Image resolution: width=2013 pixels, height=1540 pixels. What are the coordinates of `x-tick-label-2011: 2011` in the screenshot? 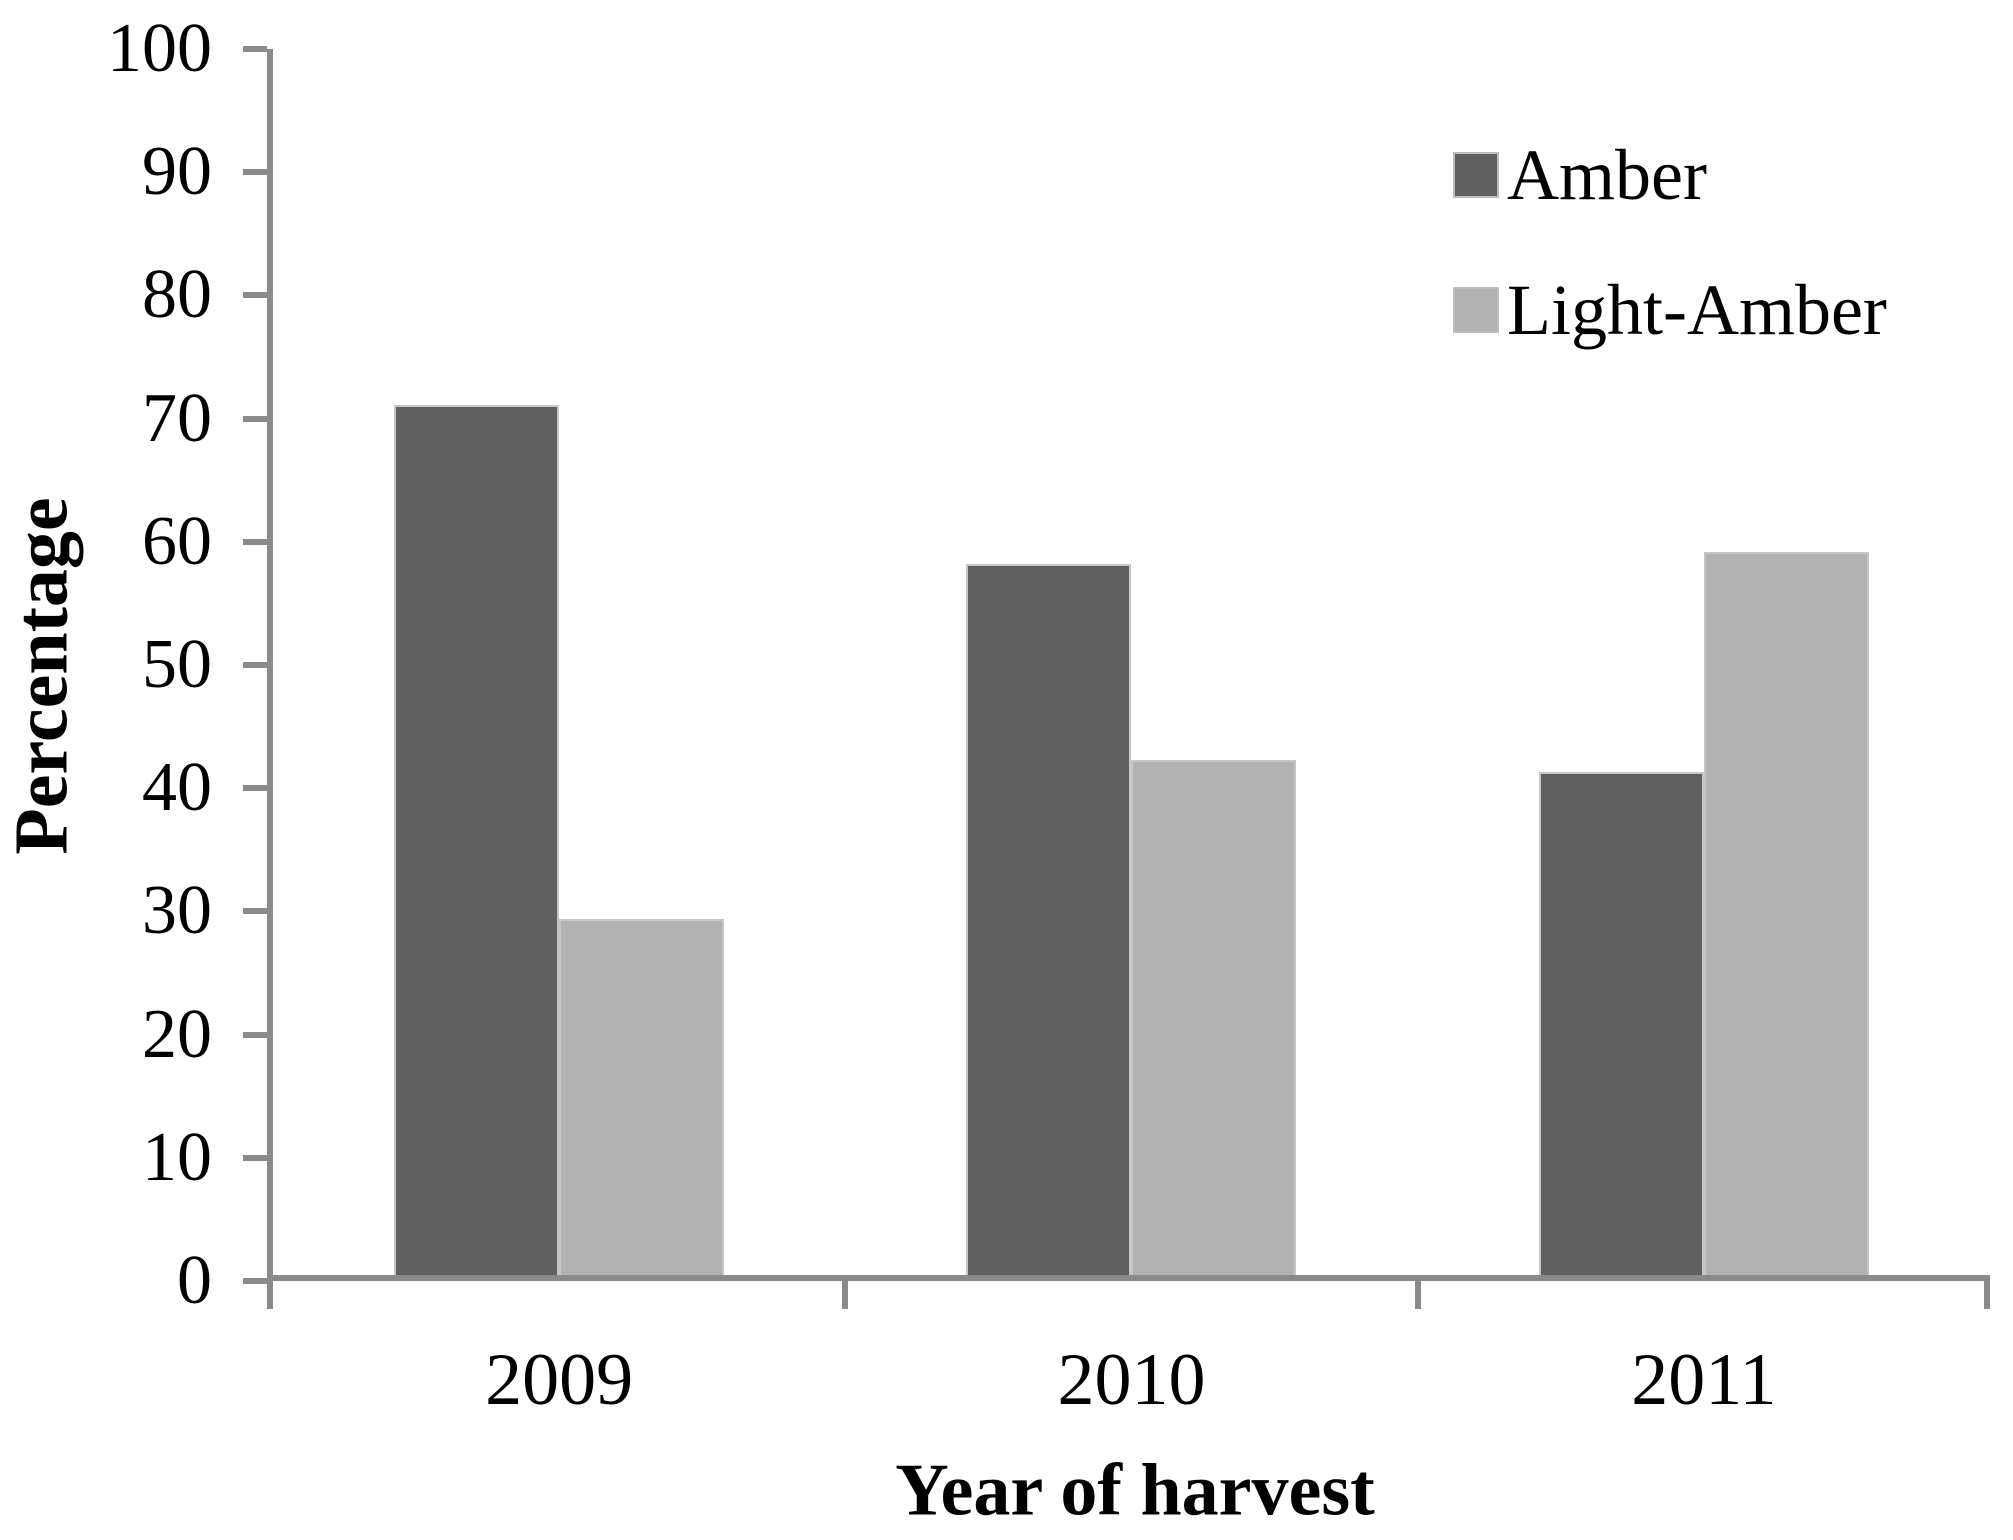 It's located at (1704, 1380).